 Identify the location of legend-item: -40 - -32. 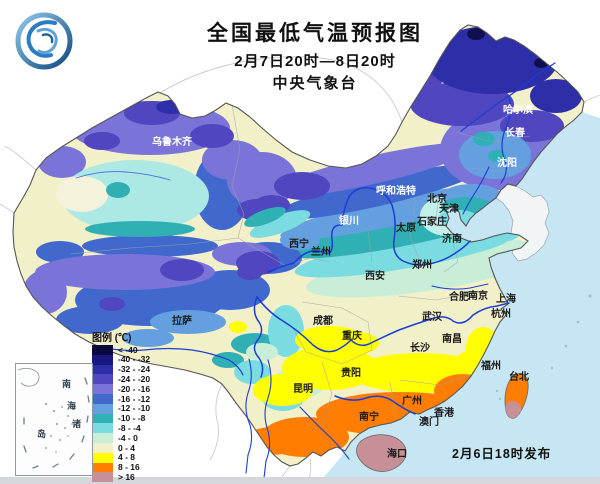
(121, 359).